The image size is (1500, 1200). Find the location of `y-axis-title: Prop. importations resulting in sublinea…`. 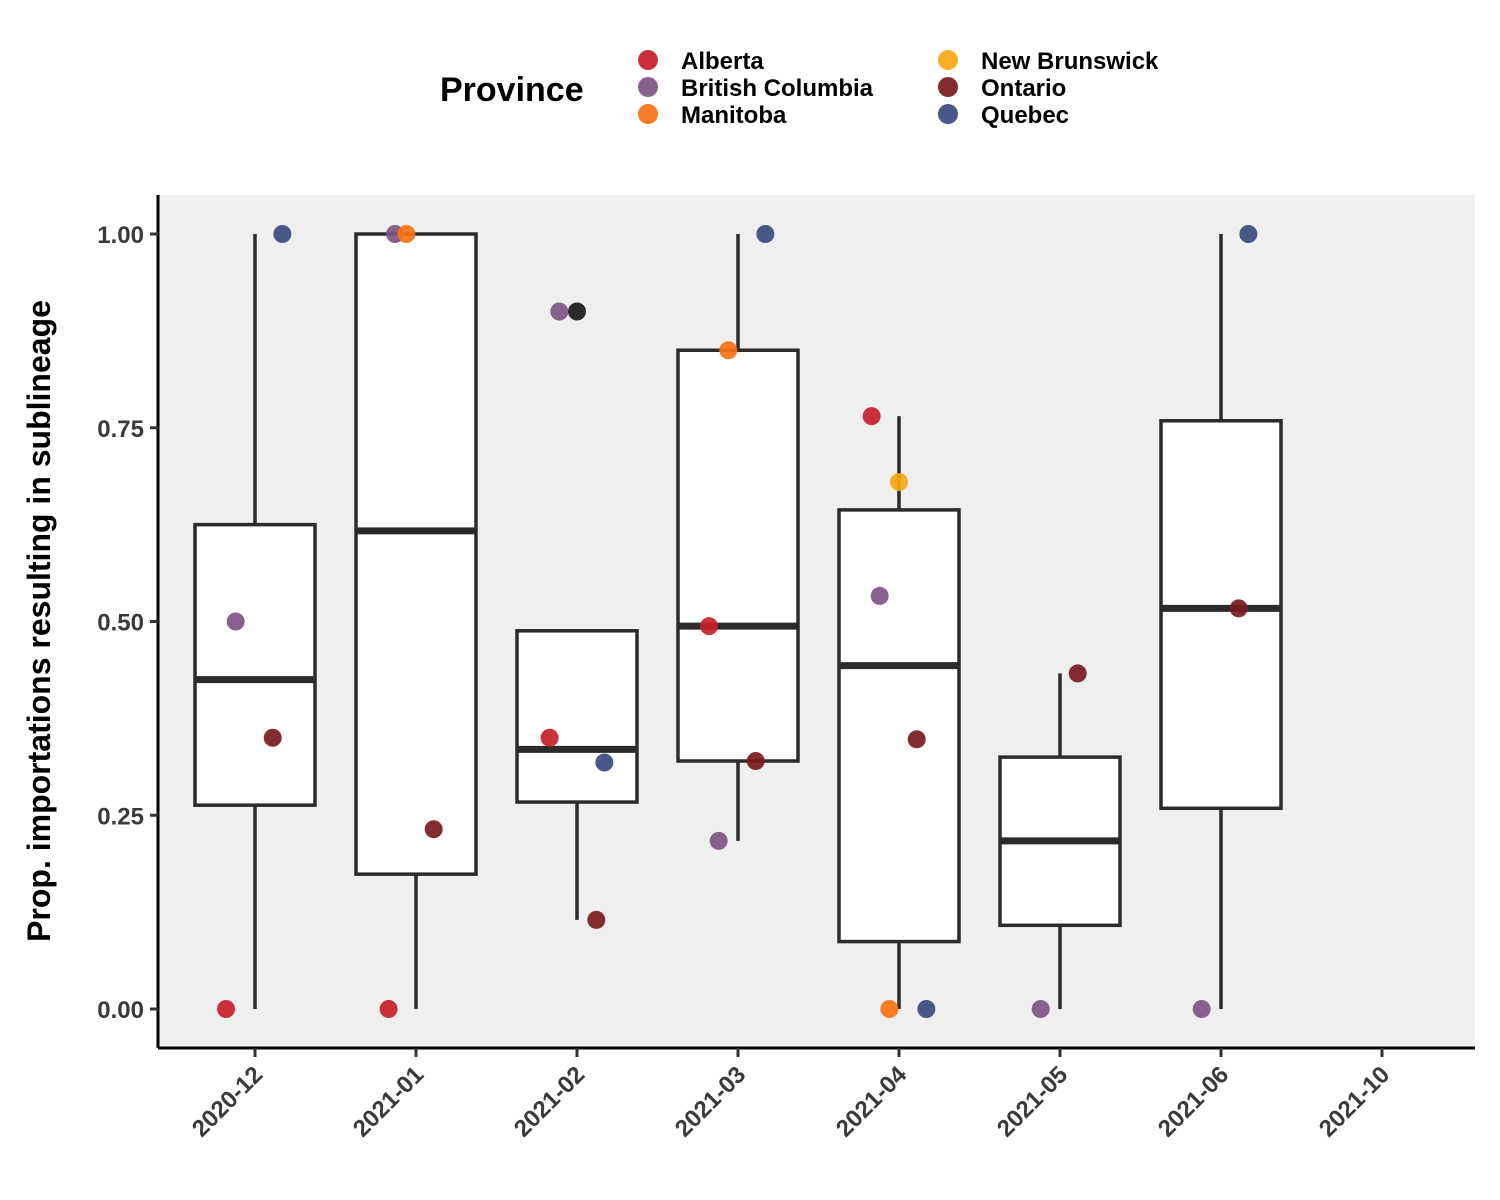

y-axis-title: Prop. importations resulting in sublinea… is located at coordinates (39, 621).